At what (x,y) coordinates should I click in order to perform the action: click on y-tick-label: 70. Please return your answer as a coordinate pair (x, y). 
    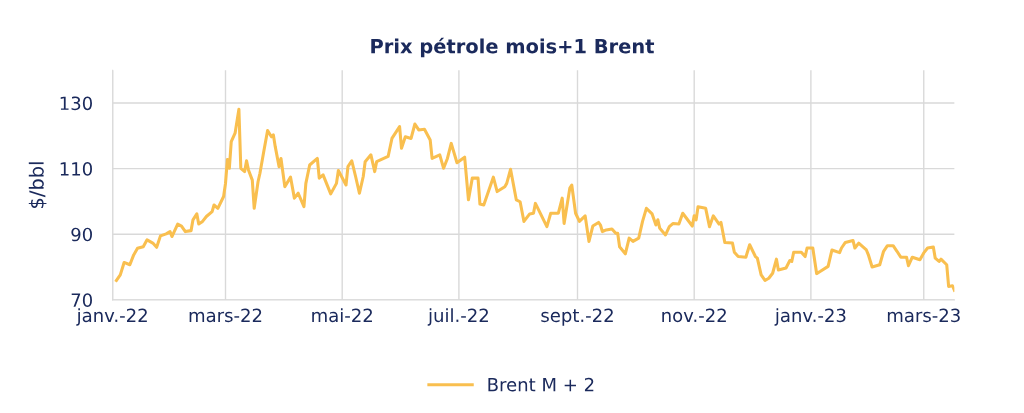
    Looking at the image, I should click on (81, 300).